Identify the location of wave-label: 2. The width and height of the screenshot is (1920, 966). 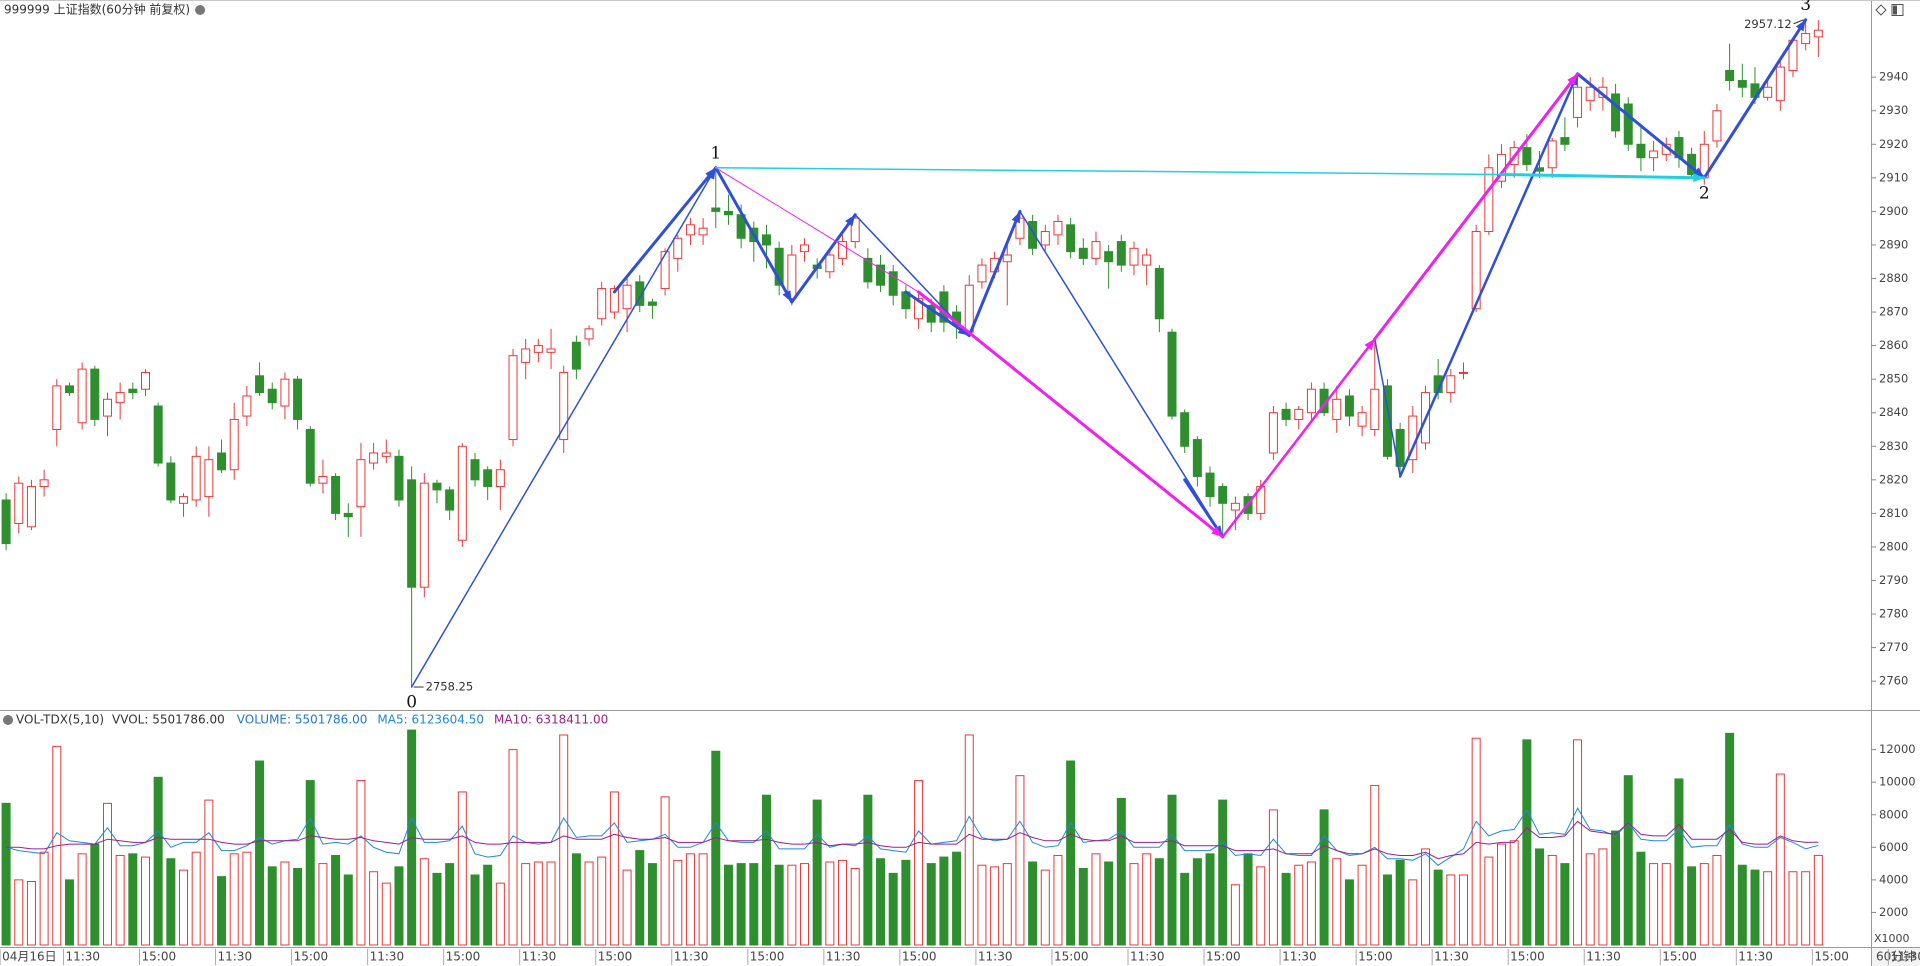
(1704, 193).